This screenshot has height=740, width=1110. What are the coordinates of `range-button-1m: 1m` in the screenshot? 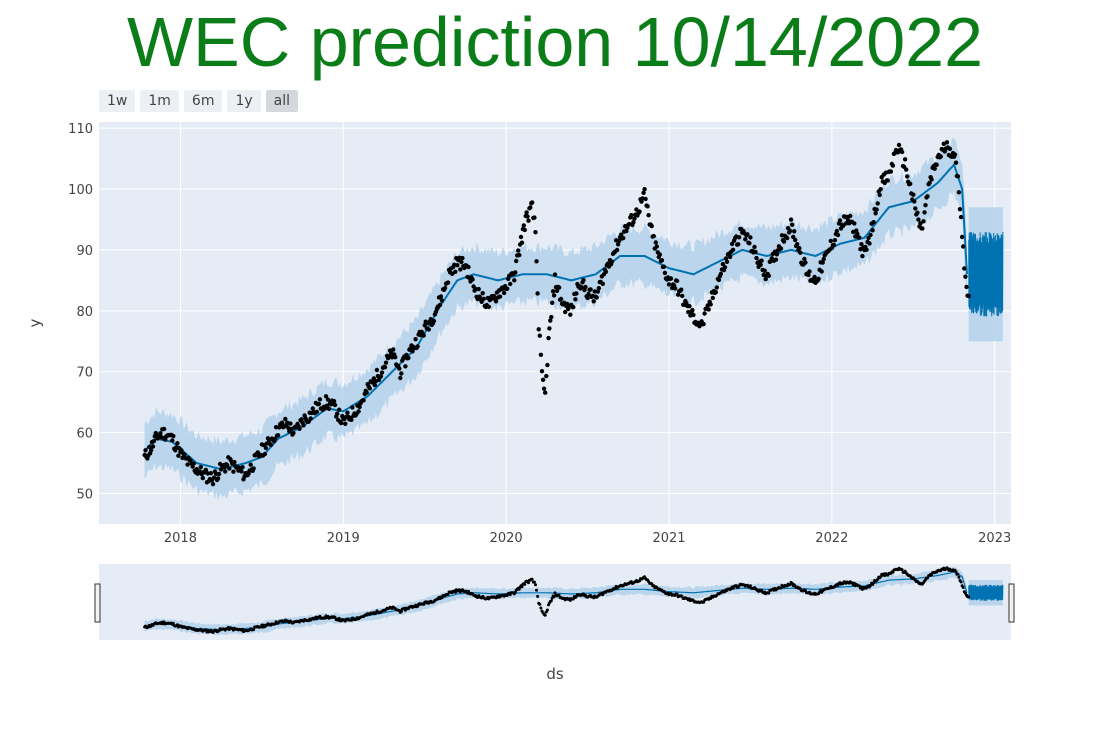 It's located at (159, 101).